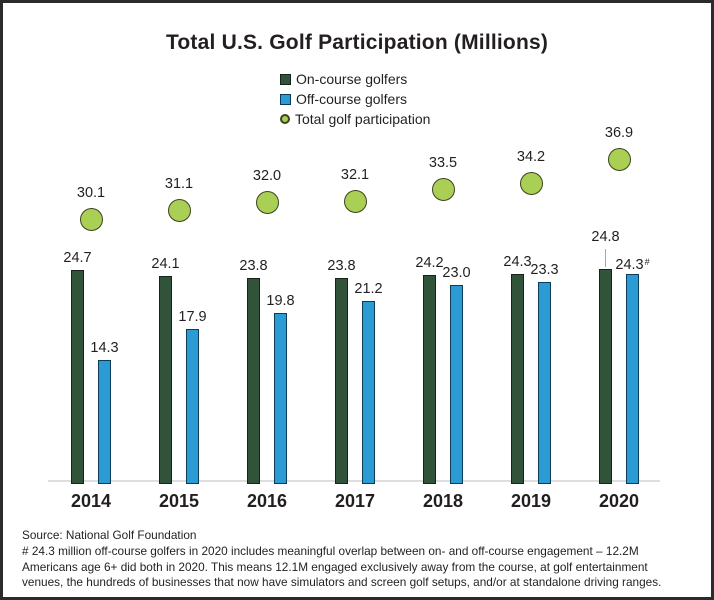 The width and height of the screenshot is (714, 600). Describe the element at coordinates (619, 132) in the screenshot. I see `label-total-2020: 36.9` at that location.